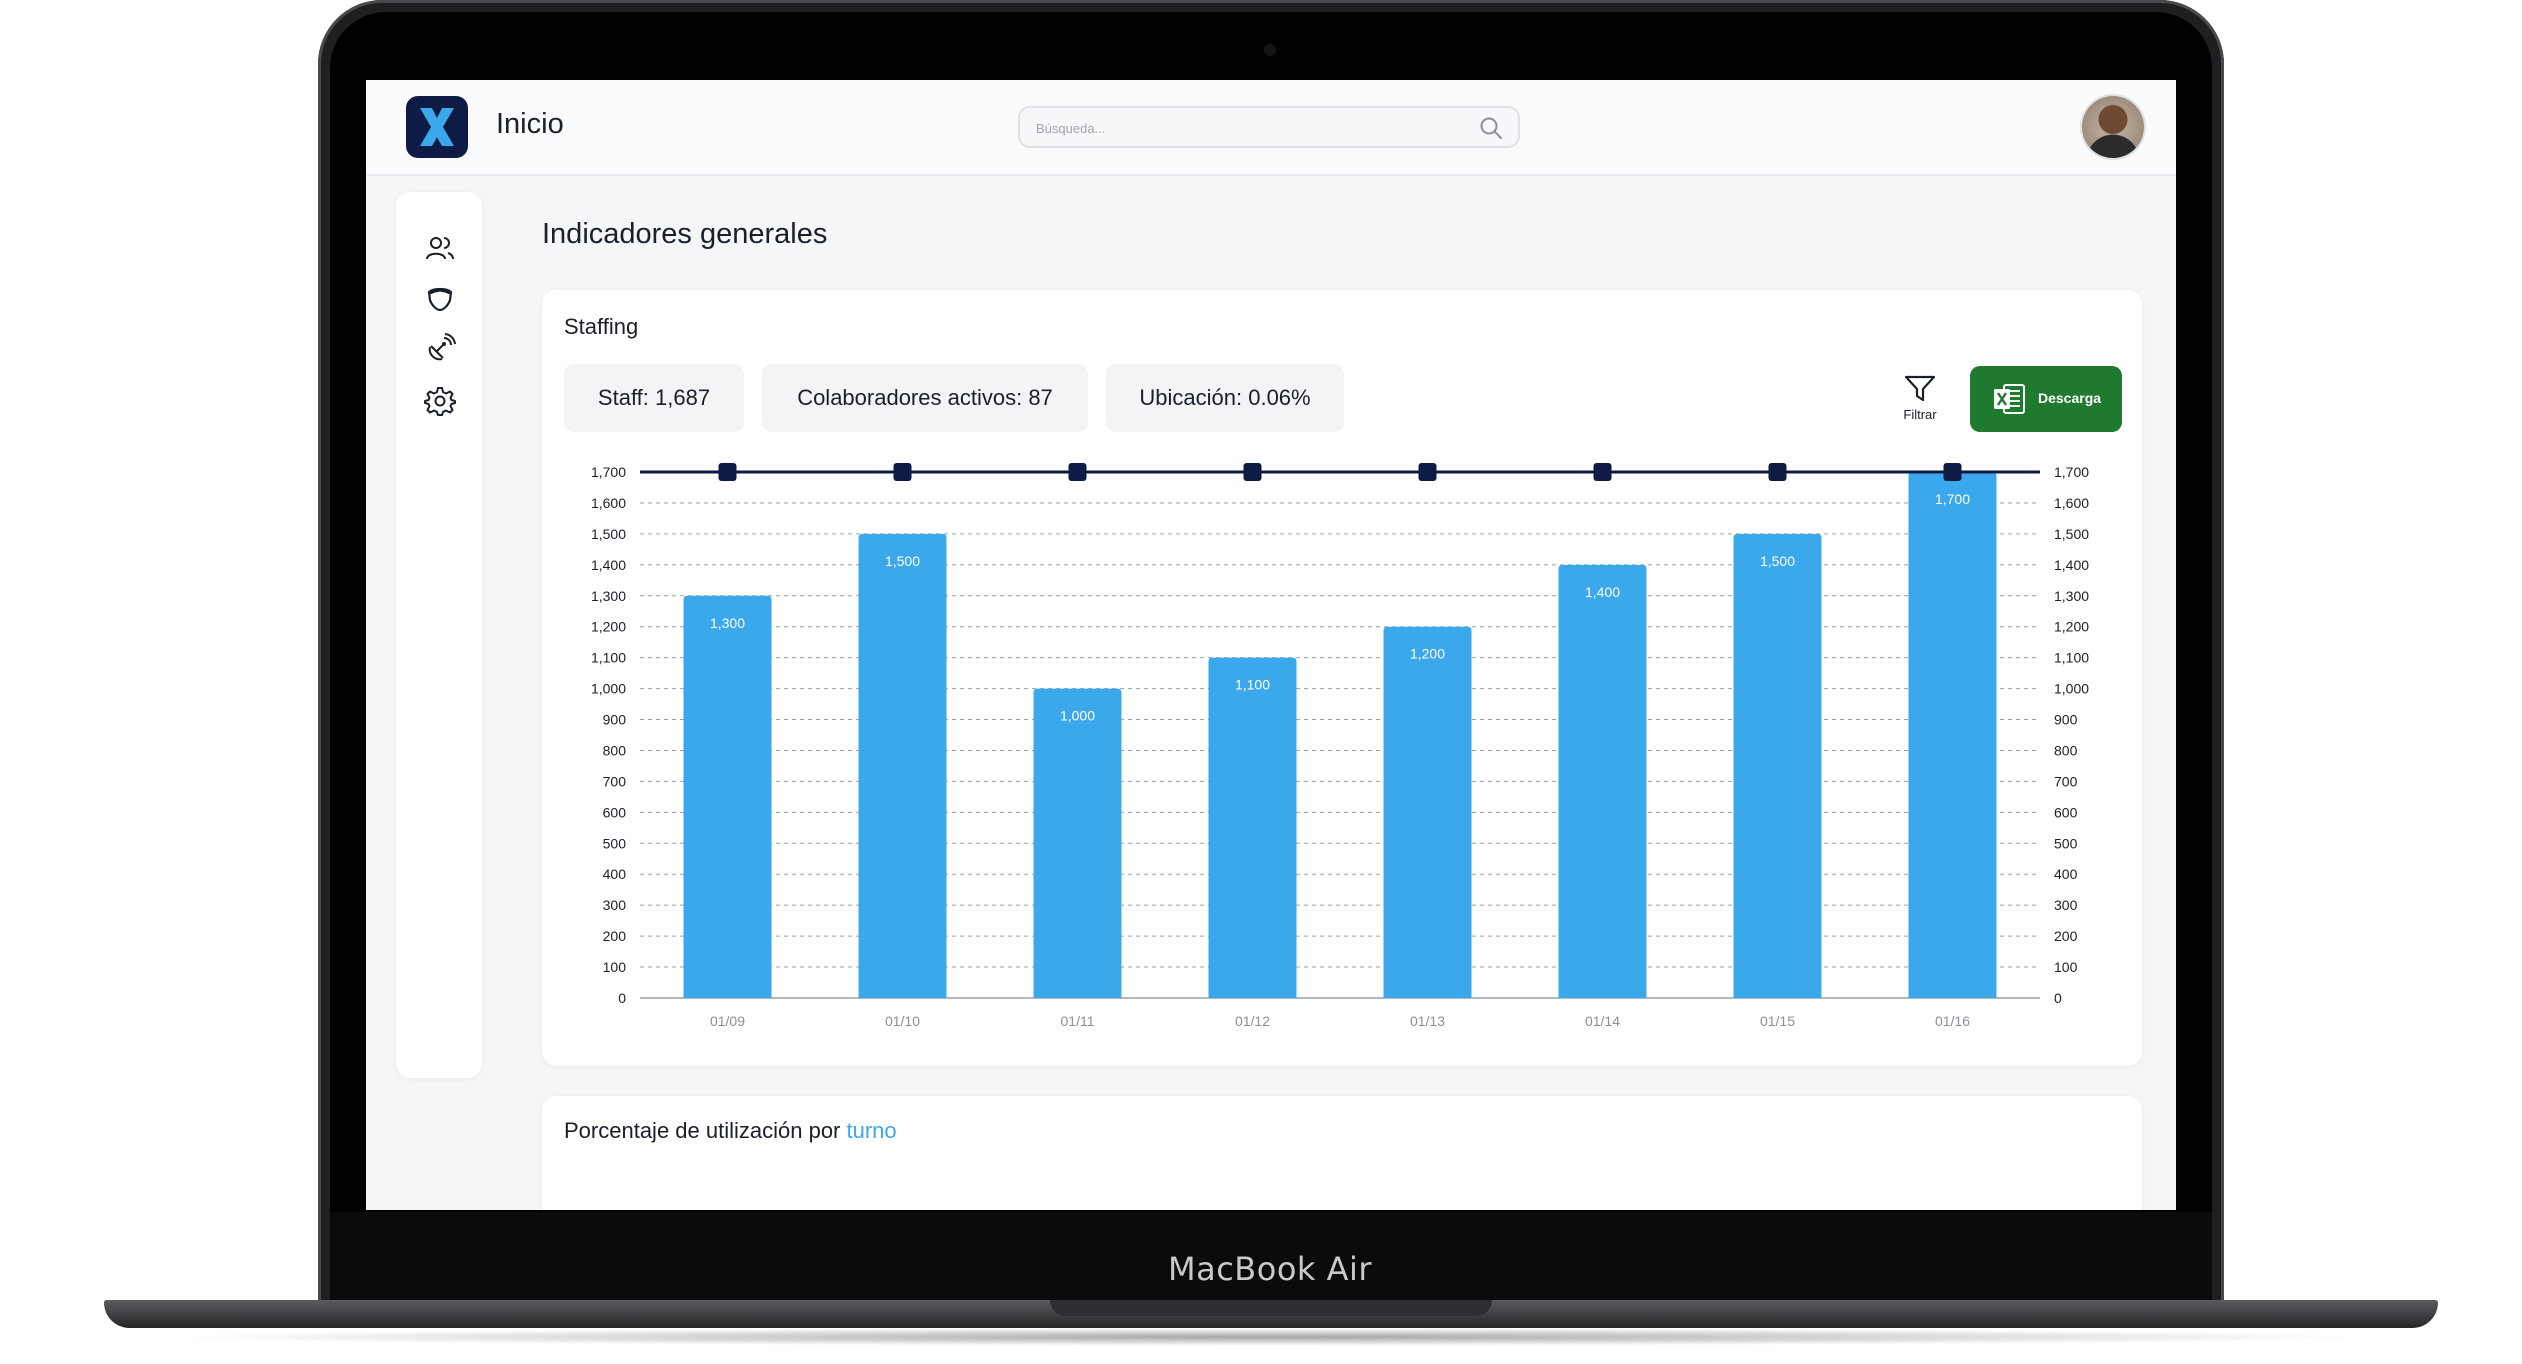 The height and width of the screenshot is (1364, 2522). What do you see at coordinates (871, 1130) in the screenshot?
I see `utilization-title-accent: turno` at bounding box center [871, 1130].